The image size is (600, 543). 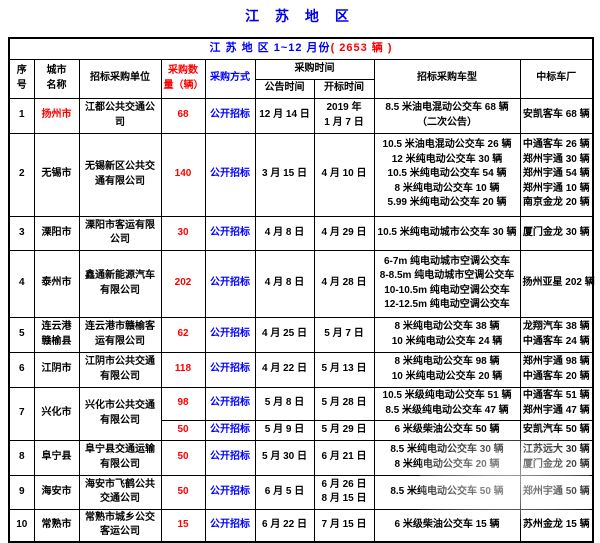 I want to click on row-qty: 30, so click(x=183, y=233).